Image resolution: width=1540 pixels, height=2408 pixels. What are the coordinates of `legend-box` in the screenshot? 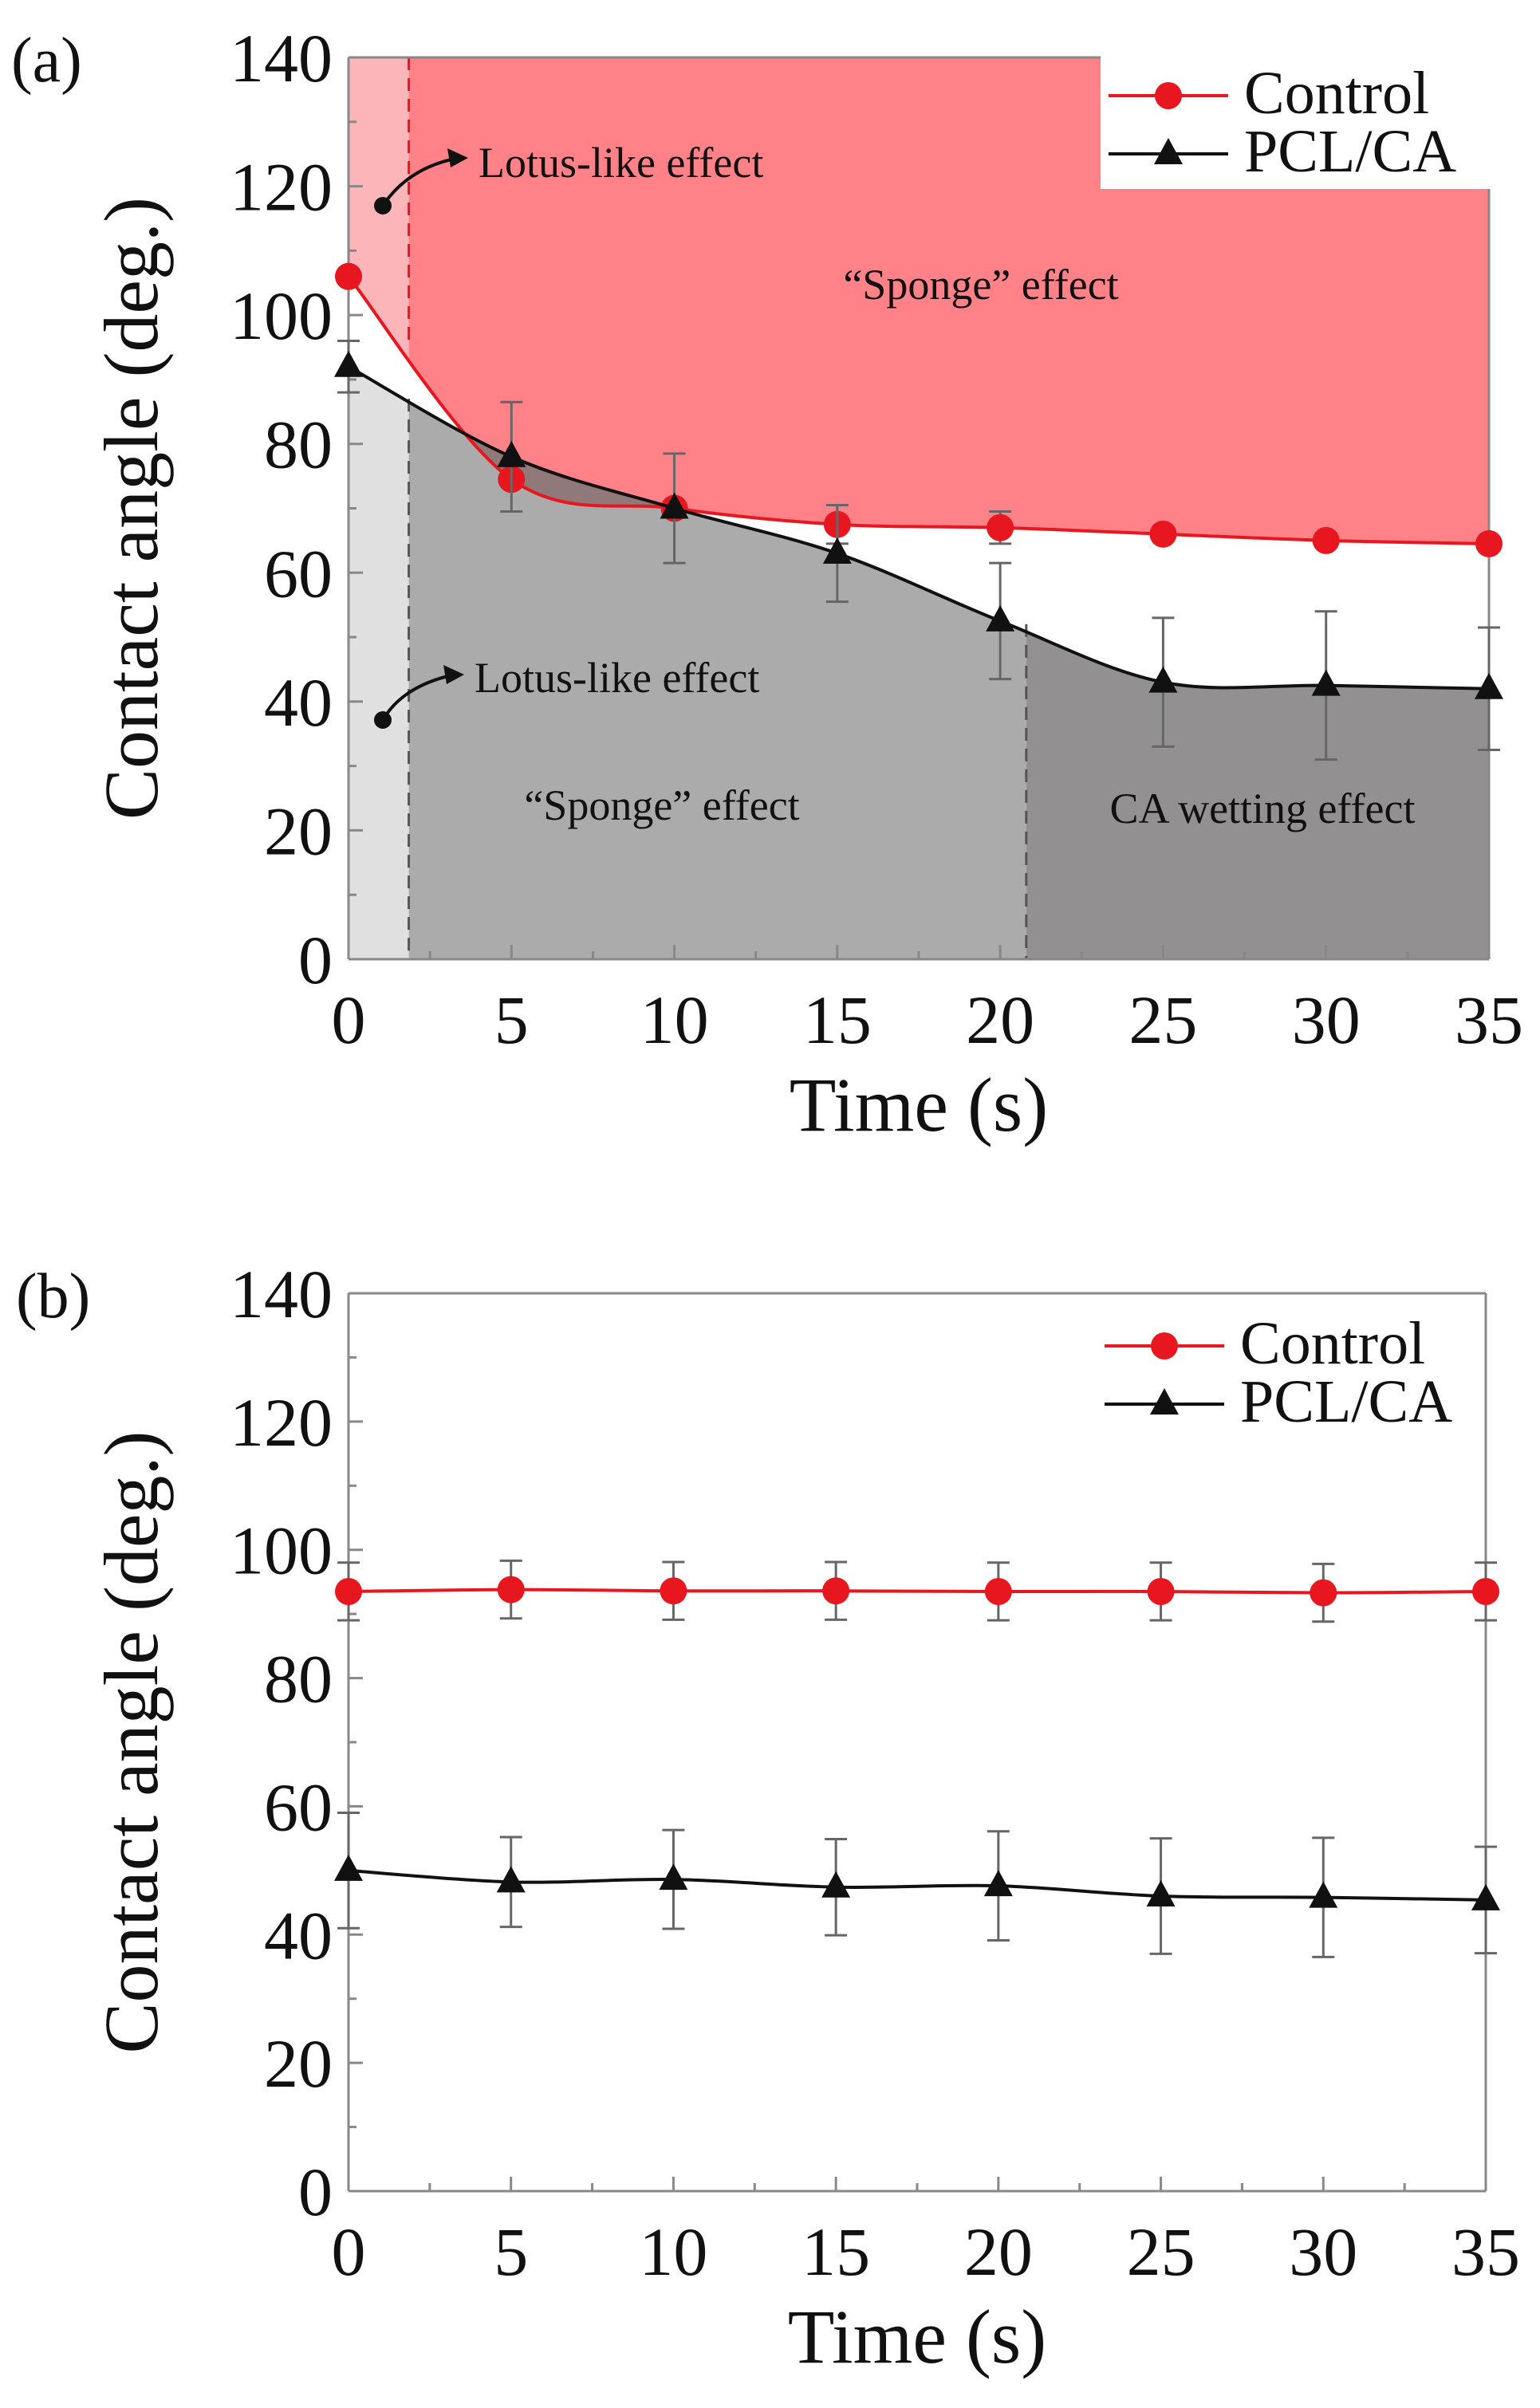 It's located at (1296, 121).